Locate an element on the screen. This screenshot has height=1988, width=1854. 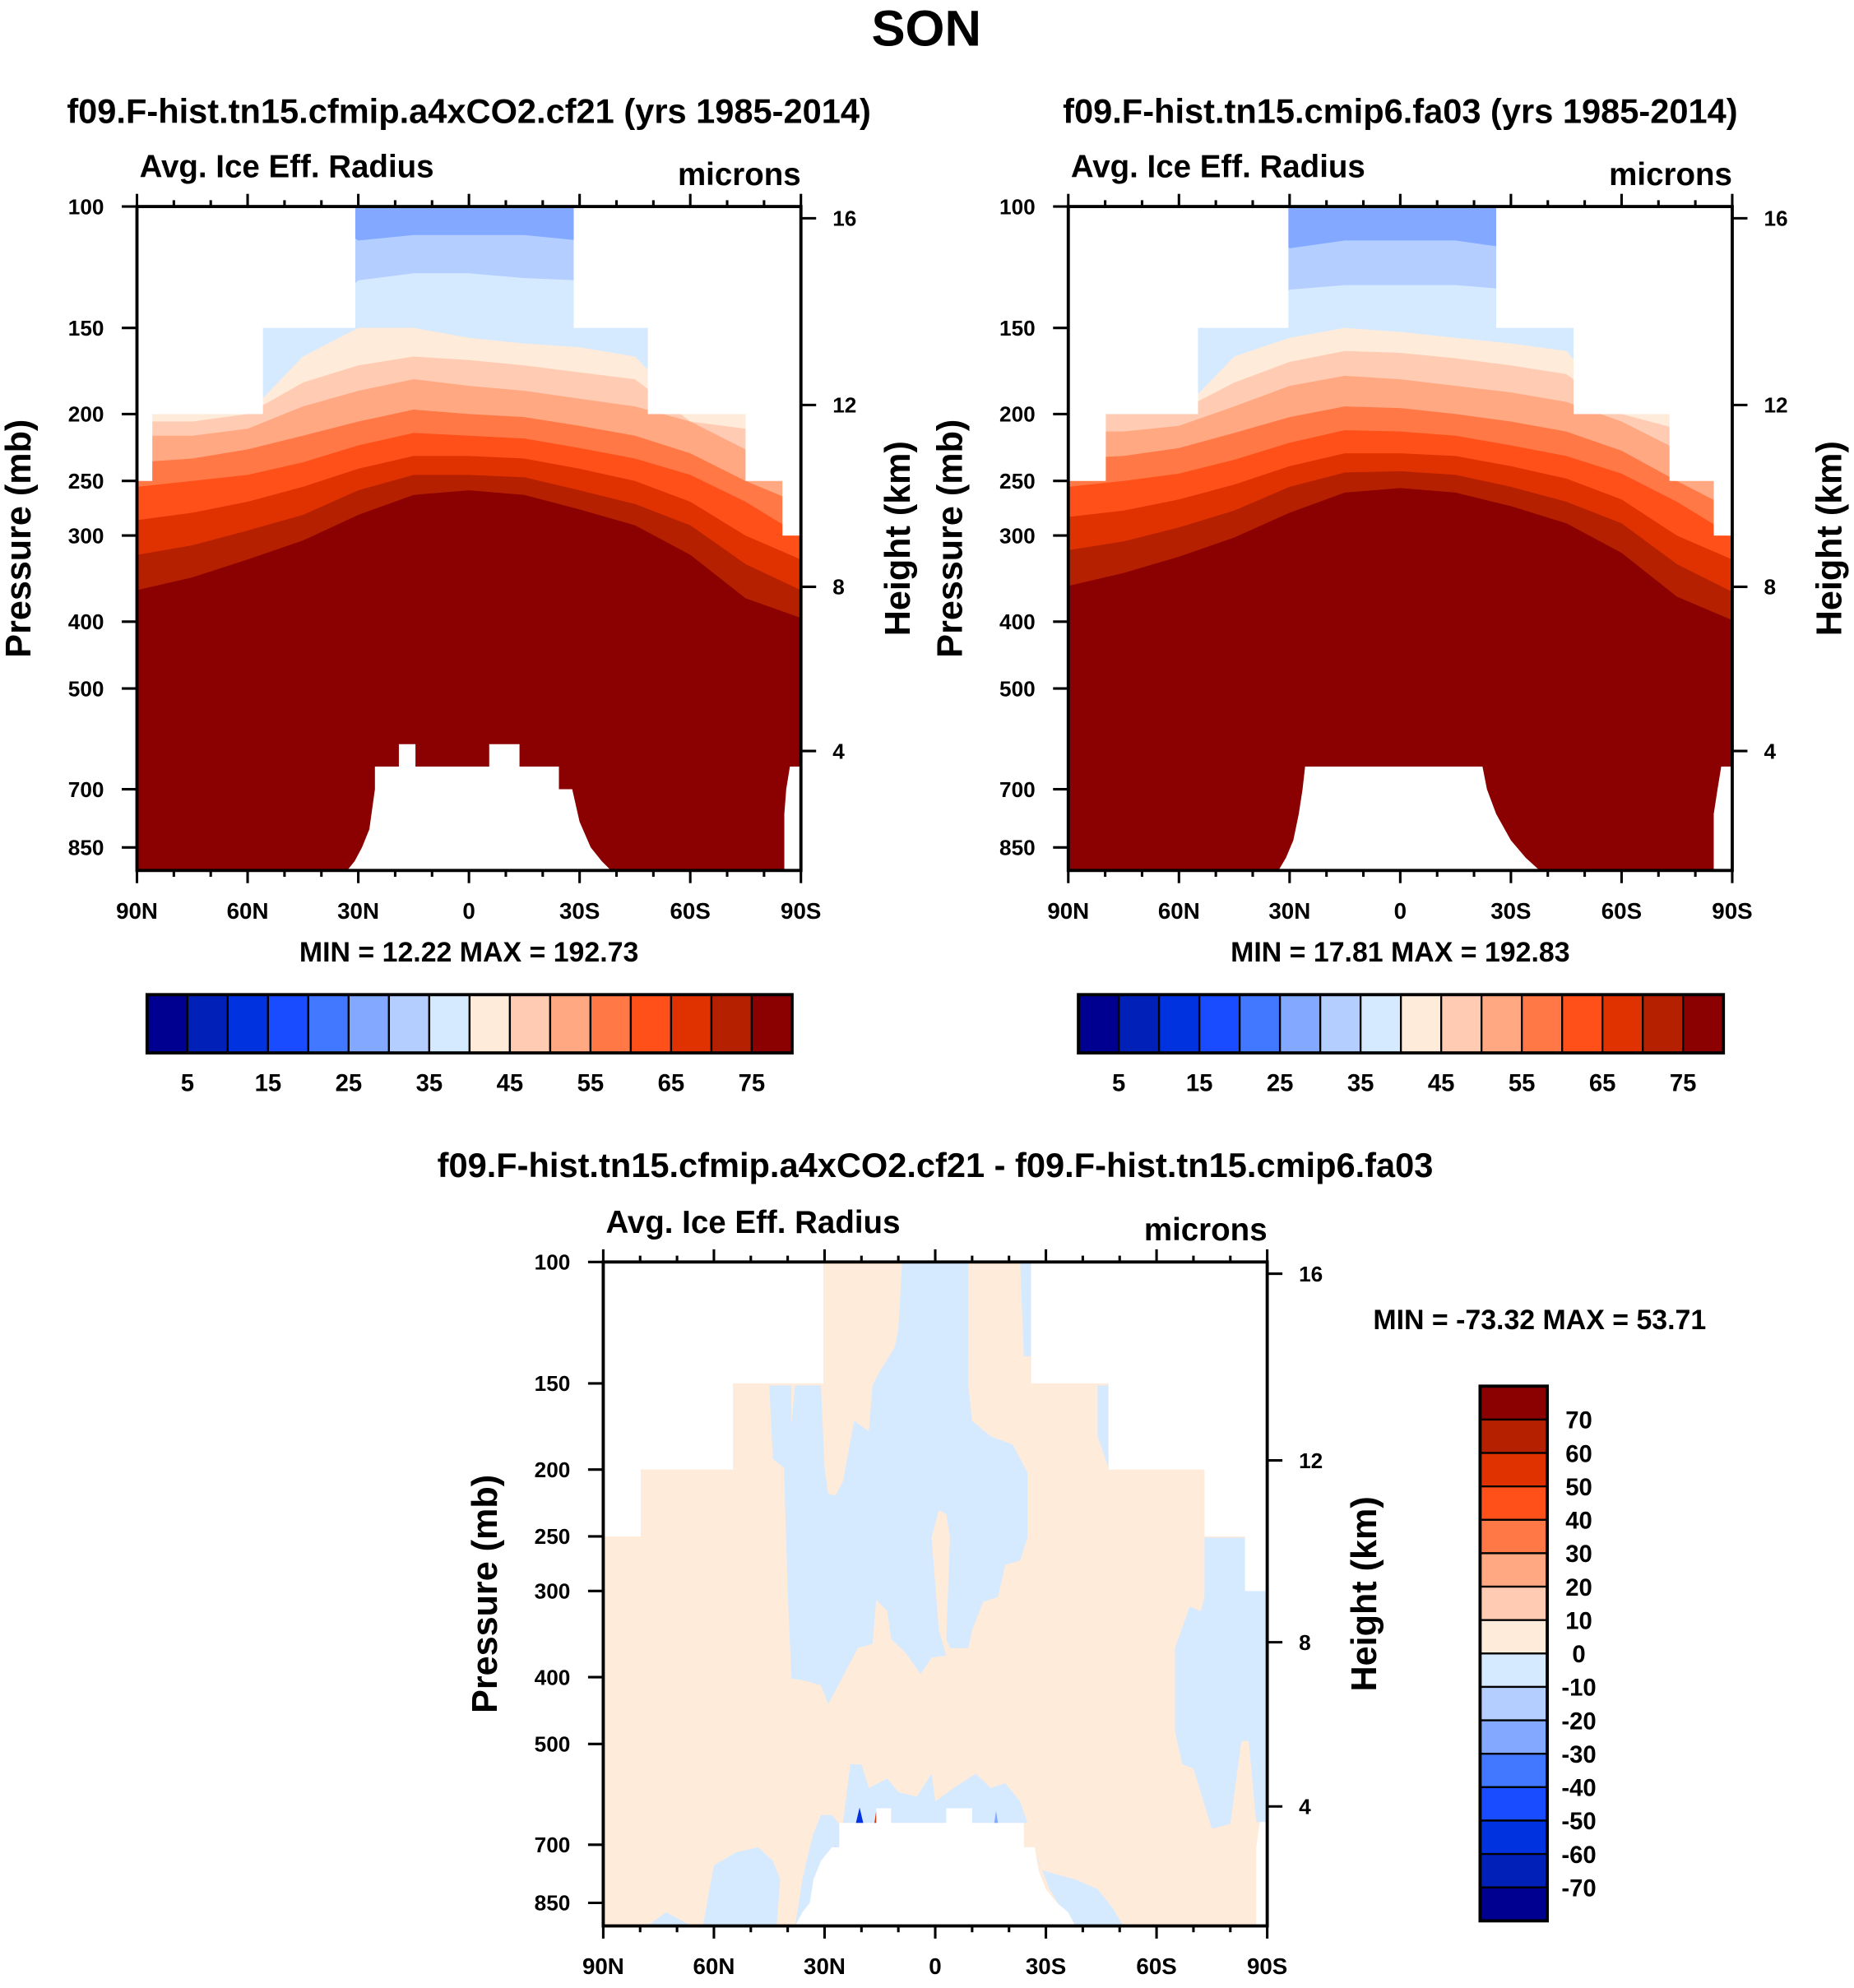
colorbar-label: 20 is located at coordinates (1578, 1588).